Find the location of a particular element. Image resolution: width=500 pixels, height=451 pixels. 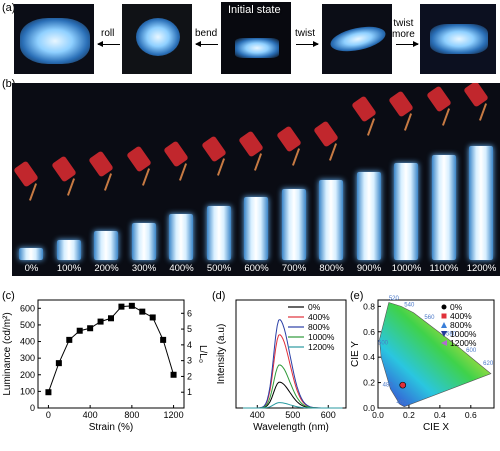

strain-photo: 1100% is located at coordinates (444, 179).